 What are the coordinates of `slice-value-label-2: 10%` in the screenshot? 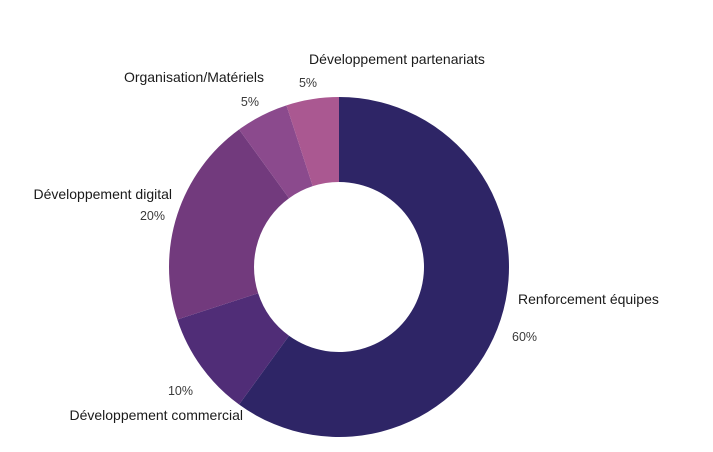 It's located at (180, 391).